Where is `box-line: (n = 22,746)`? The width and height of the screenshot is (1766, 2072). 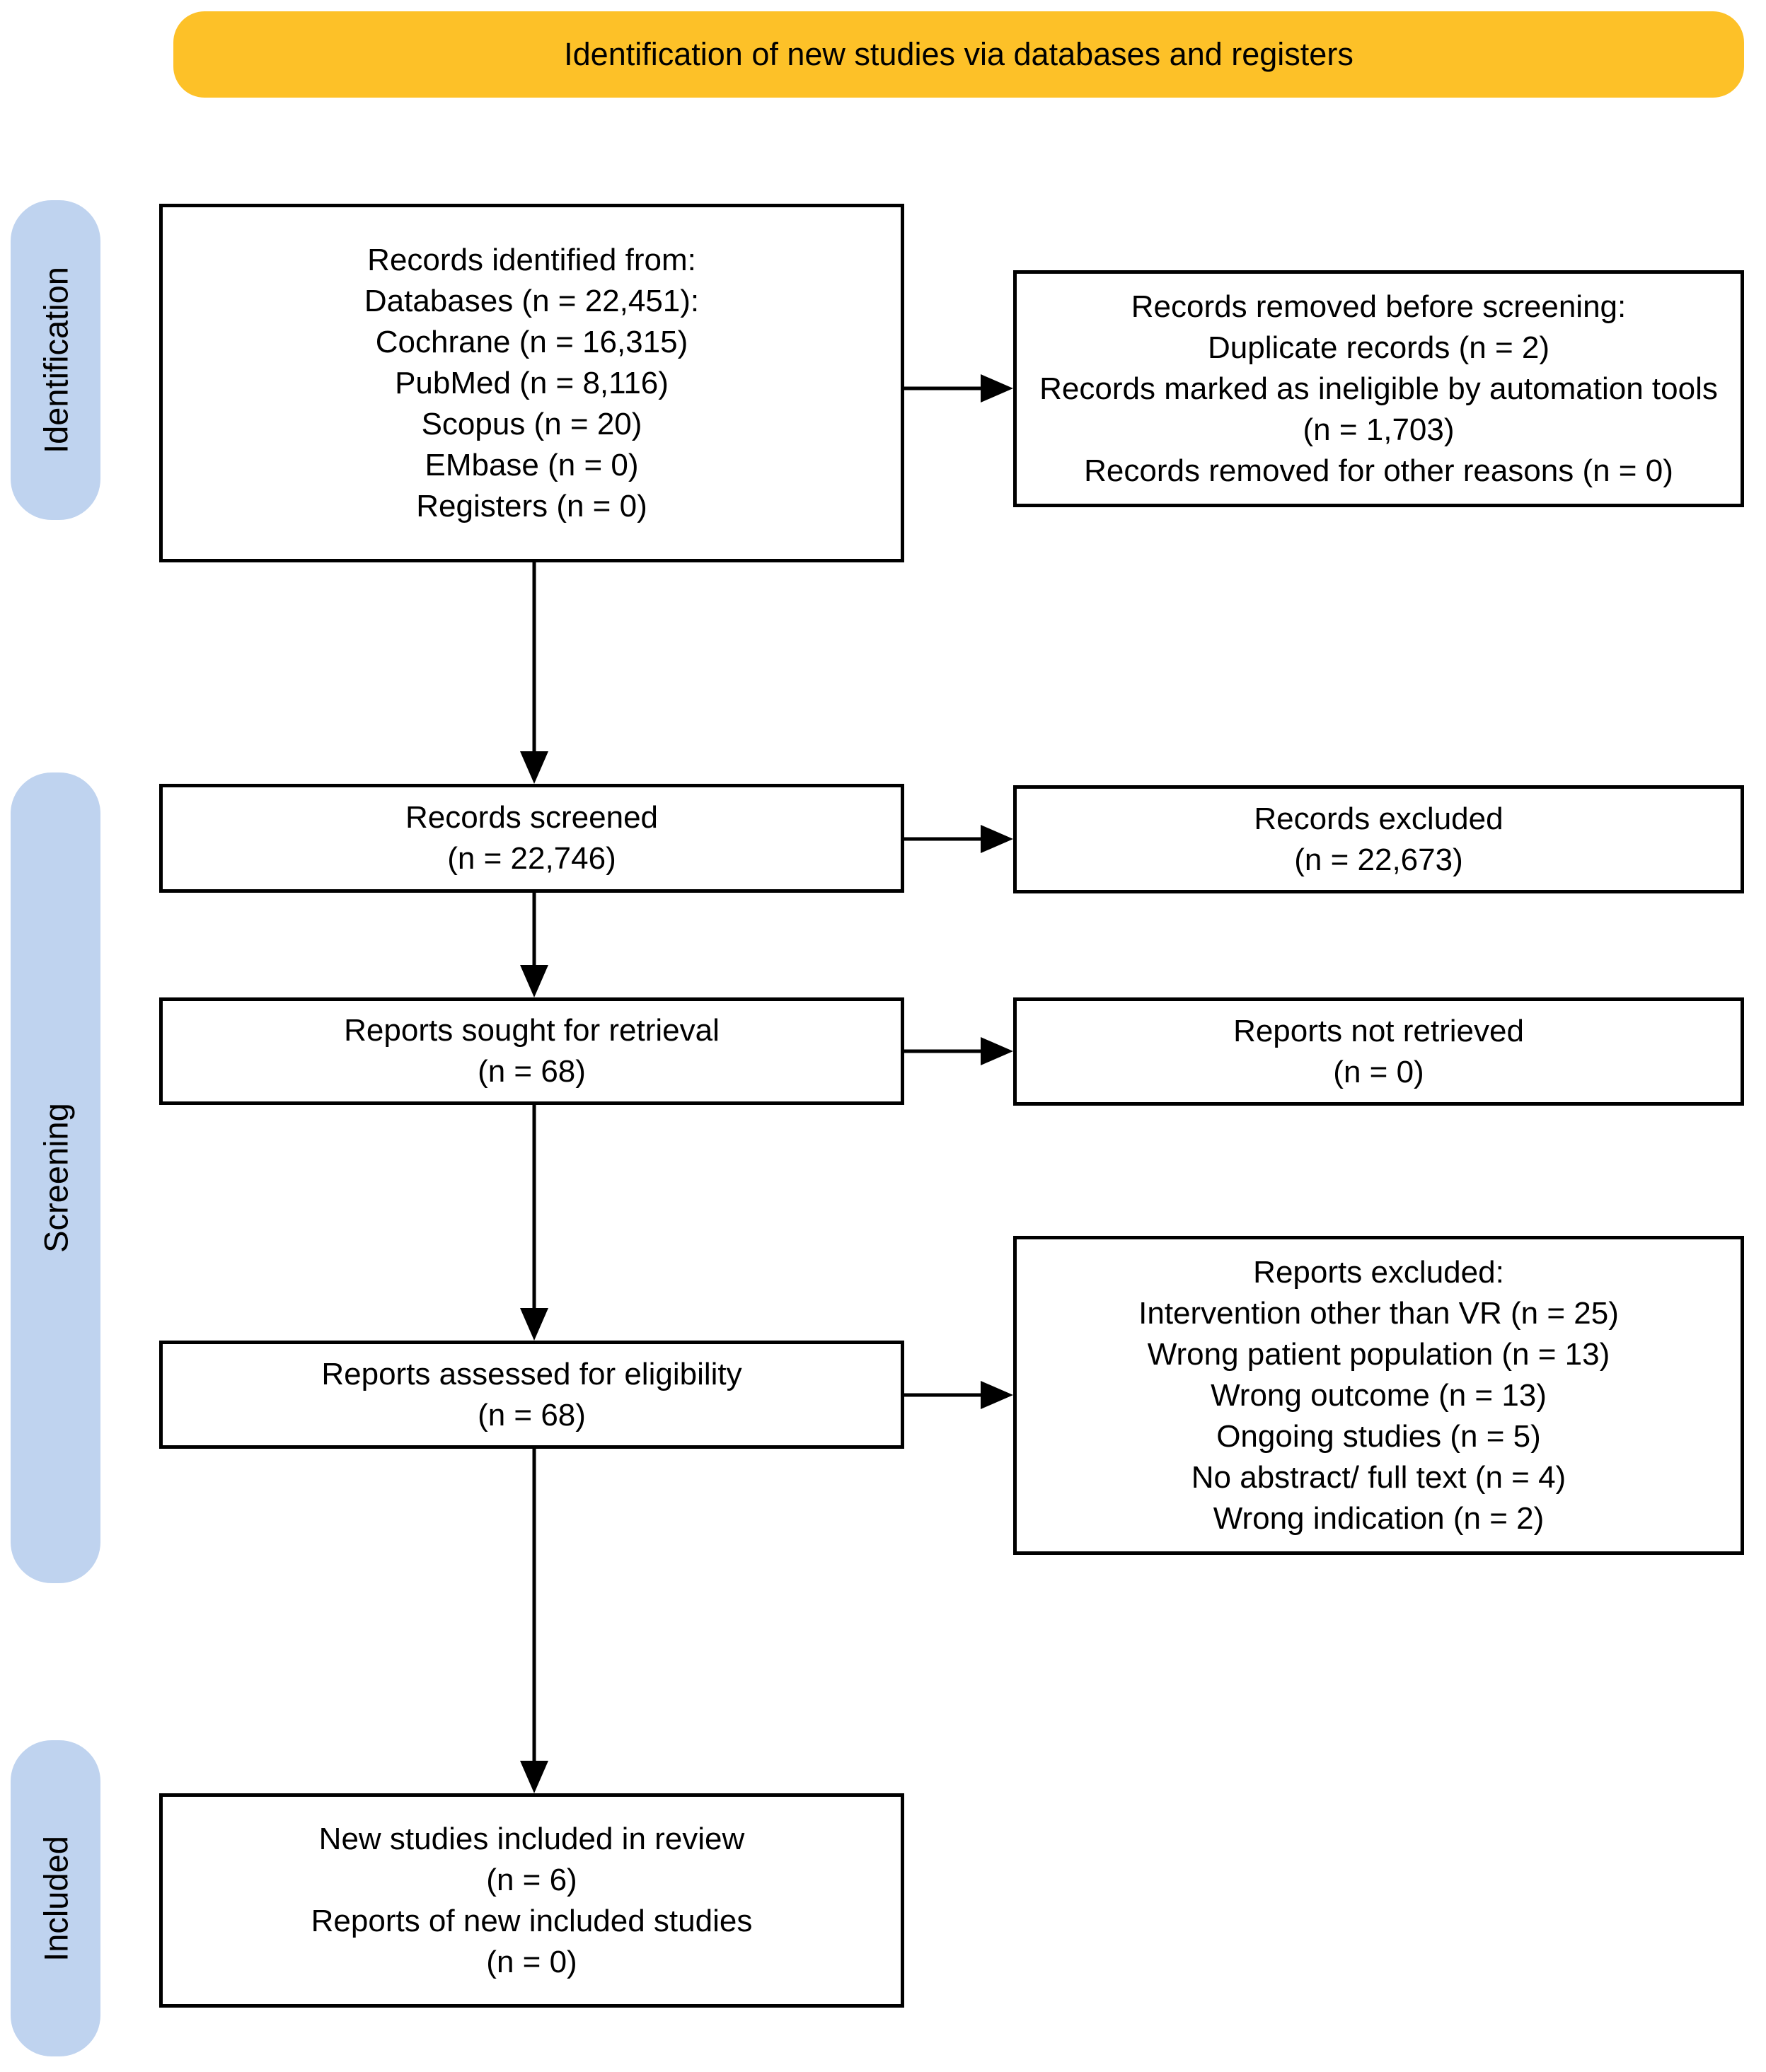 box-line: (n = 22,746) is located at coordinates (531, 858).